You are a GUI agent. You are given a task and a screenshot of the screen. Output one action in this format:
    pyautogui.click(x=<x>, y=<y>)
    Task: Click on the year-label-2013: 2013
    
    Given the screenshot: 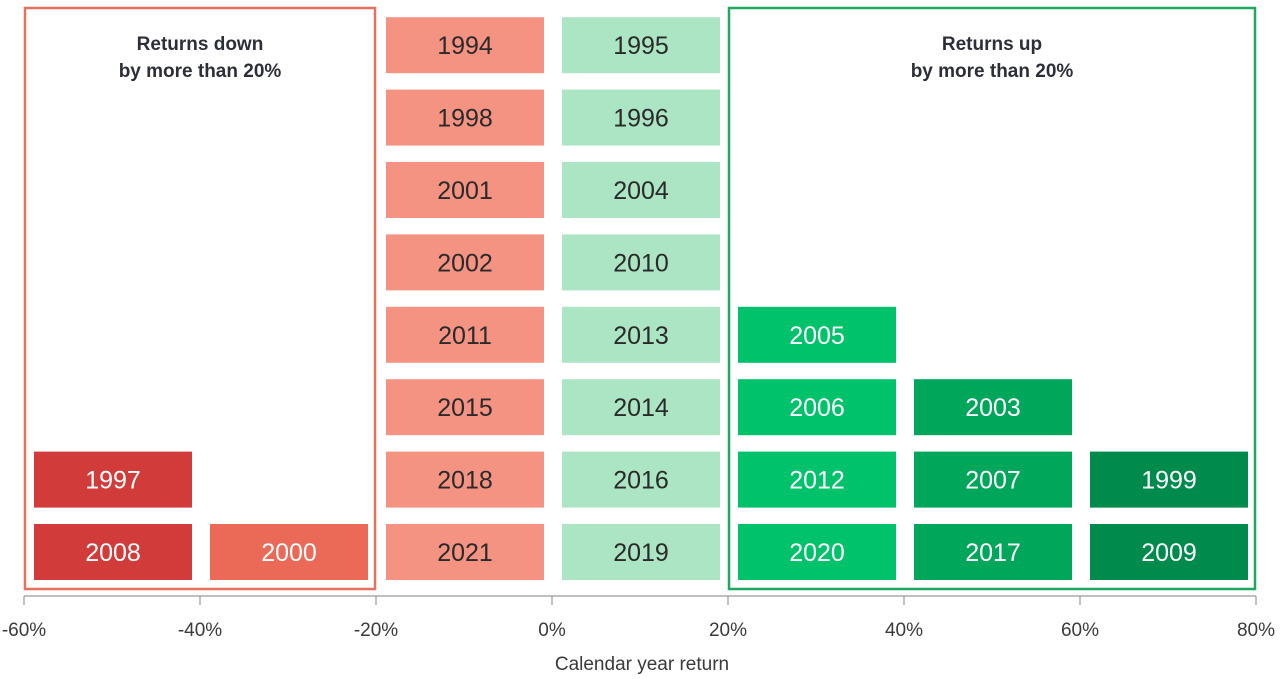 What is the action you would take?
    pyautogui.click(x=641, y=336)
    